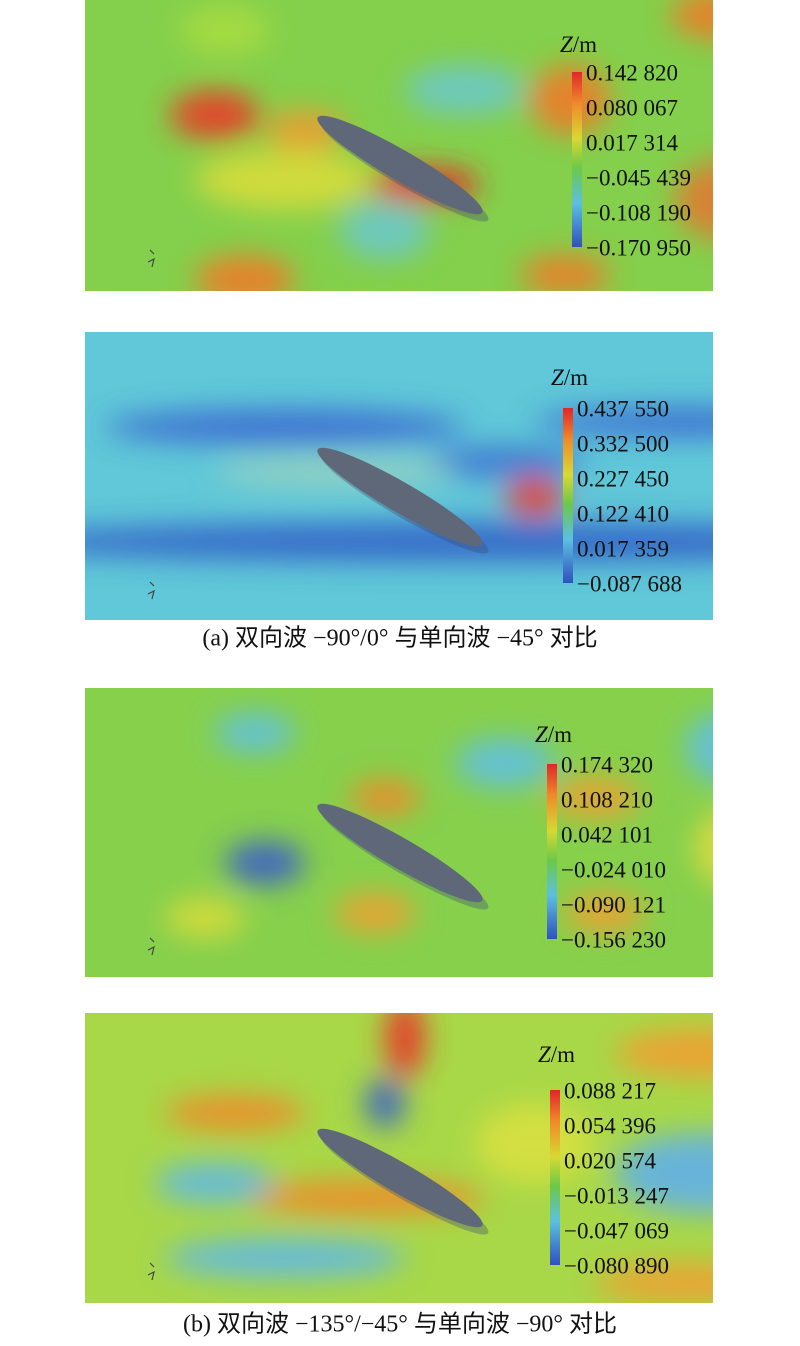 This screenshot has height=1346, width=800. What do you see at coordinates (399, 638) in the screenshot?
I see `caption: (a) 双向波 −90°/0° 与单向波 −45° 对比` at bounding box center [399, 638].